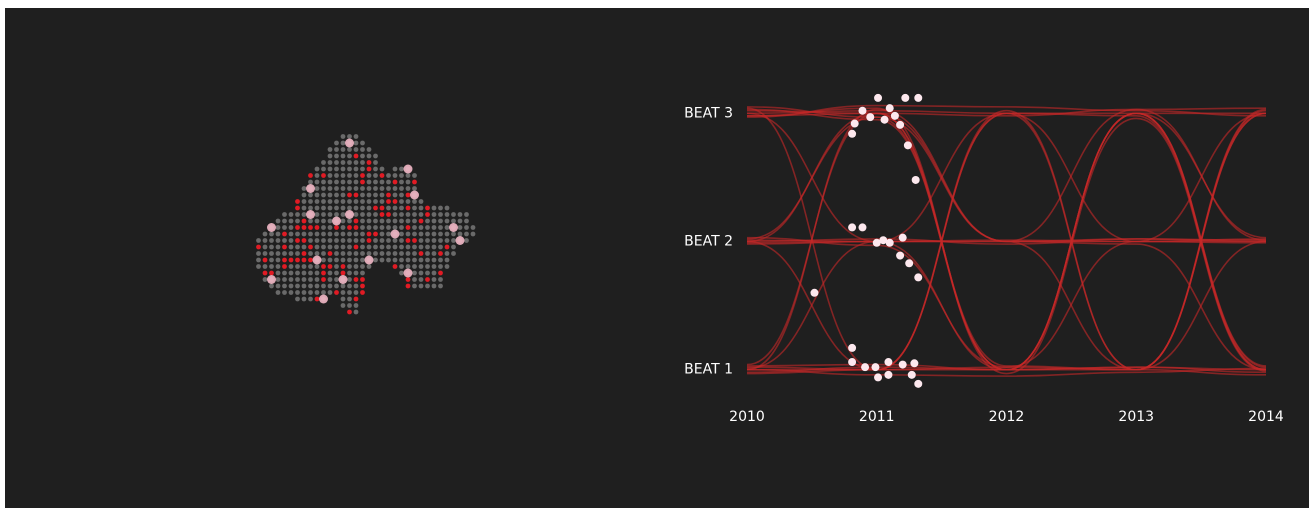 The height and width of the screenshot is (508, 1309). What do you see at coordinates (1136, 417) in the screenshot?
I see `x-tick-label: 2013` at bounding box center [1136, 417].